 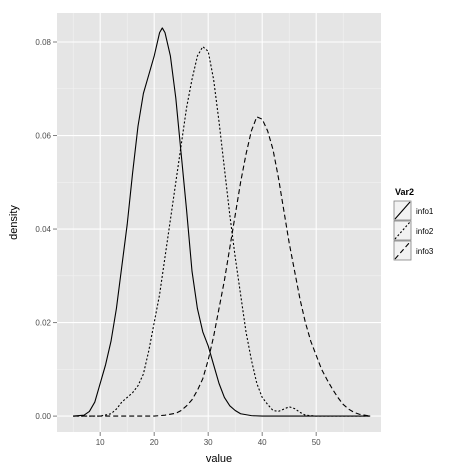 I want to click on x-tick-label: 20, so click(x=154, y=442).